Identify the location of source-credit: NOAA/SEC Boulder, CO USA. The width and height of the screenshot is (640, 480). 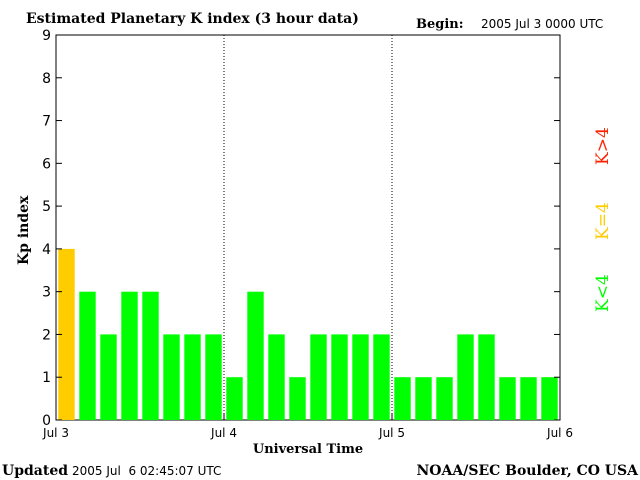
(528, 471).